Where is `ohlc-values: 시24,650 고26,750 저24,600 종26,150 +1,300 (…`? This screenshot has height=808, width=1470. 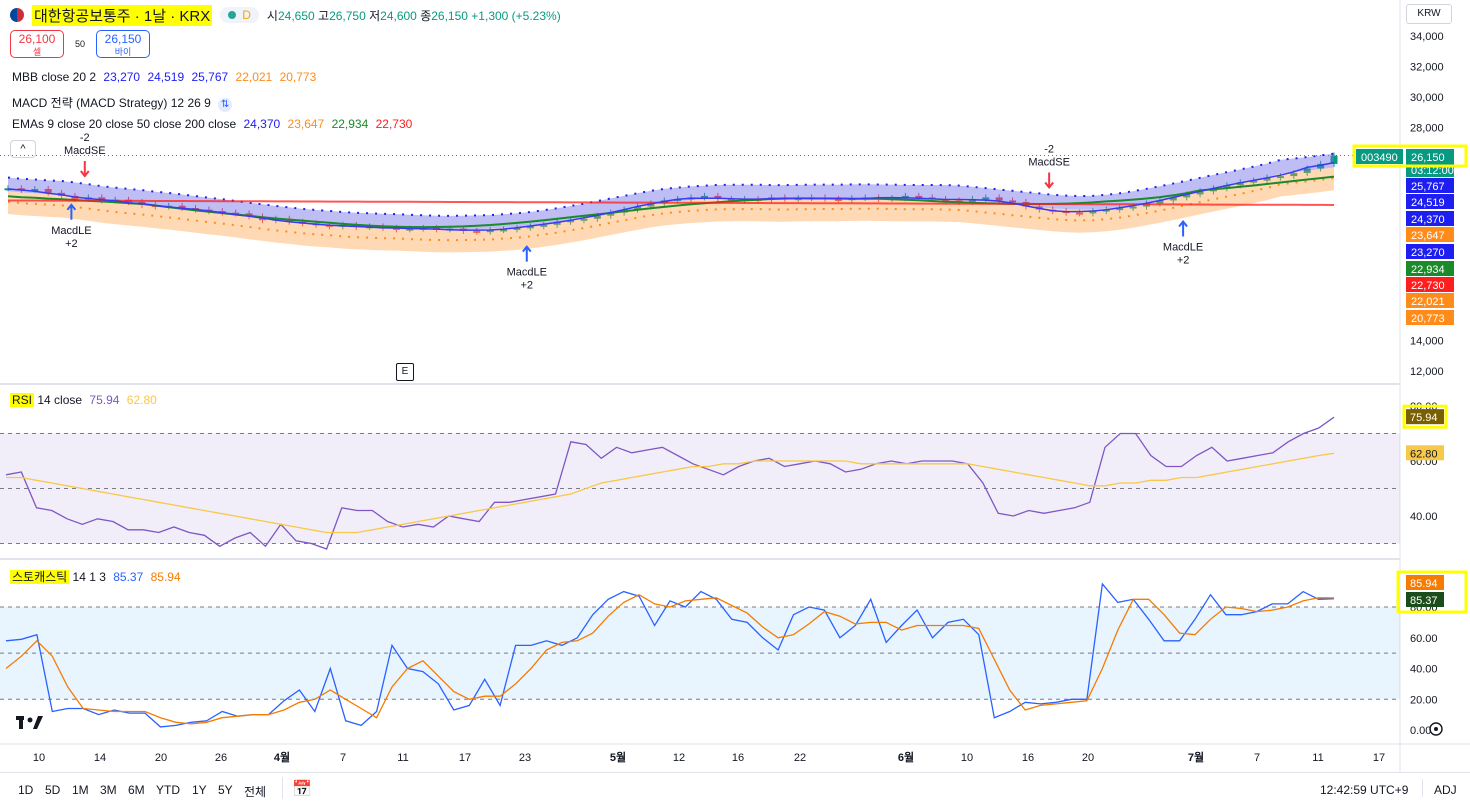 ohlc-values: 시24,650 고26,750 저24,600 종26,150 +1,300 (… is located at coordinates (414, 15).